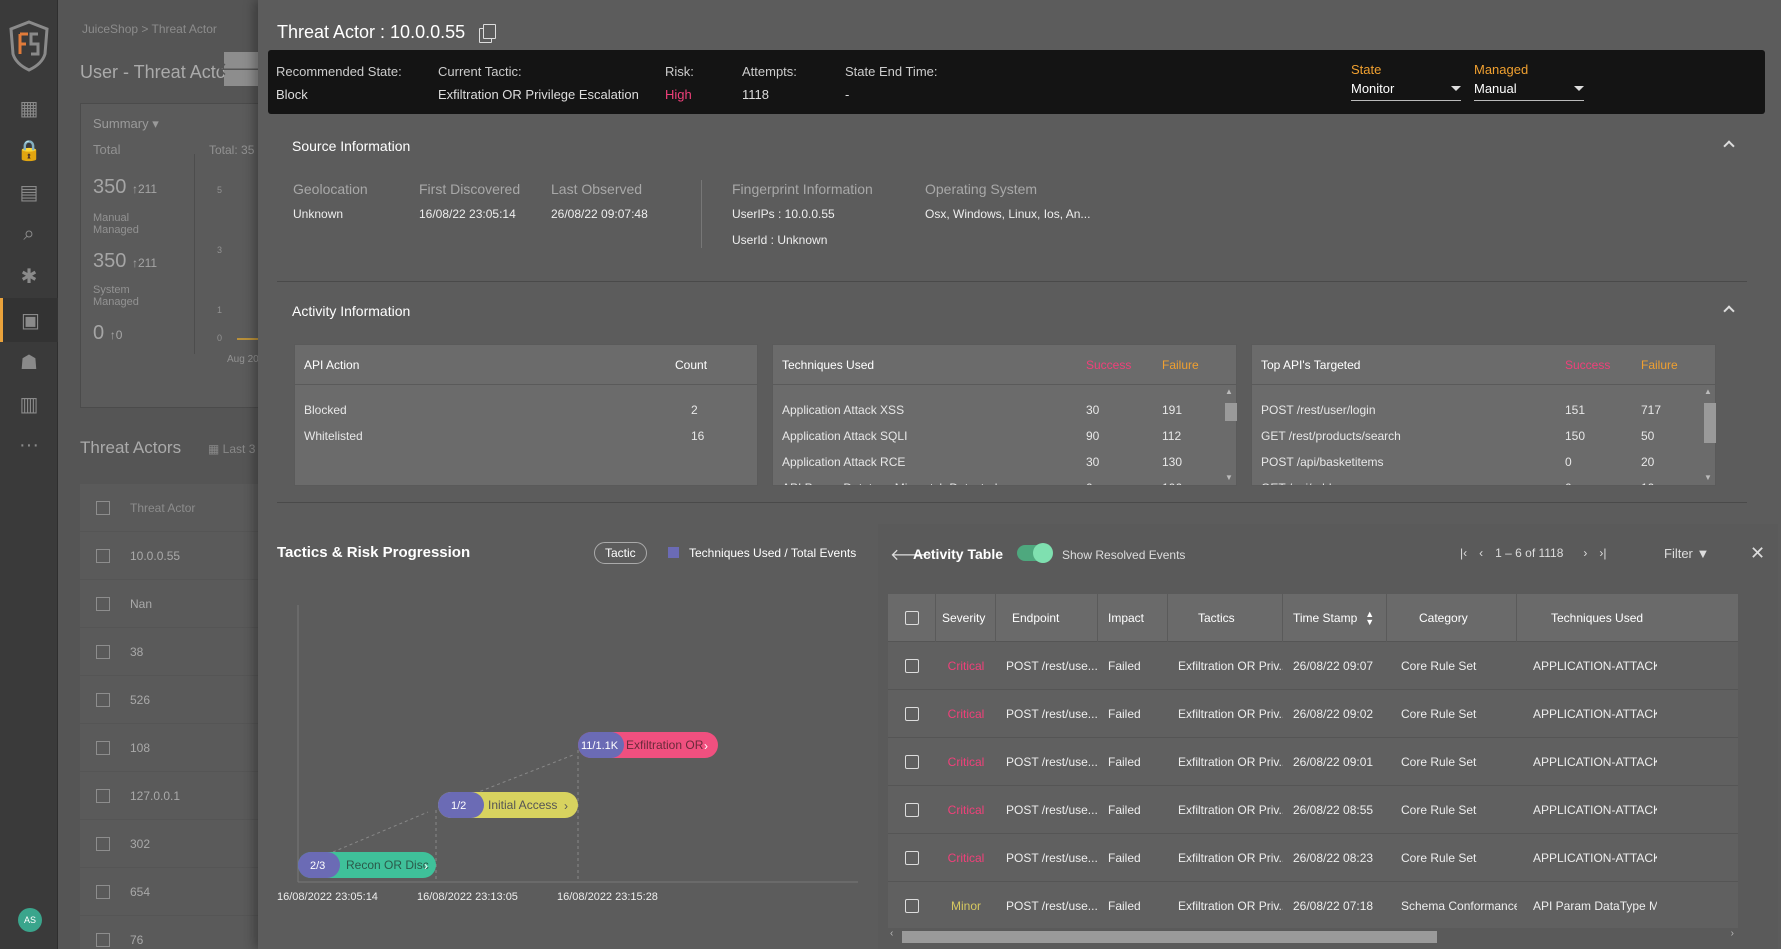 The height and width of the screenshot is (949, 1781). What do you see at coordinates (155, 795) in the screenshot?
I see `threat-actor-name: 127.0.0.1` at bounding box center [155, 795].